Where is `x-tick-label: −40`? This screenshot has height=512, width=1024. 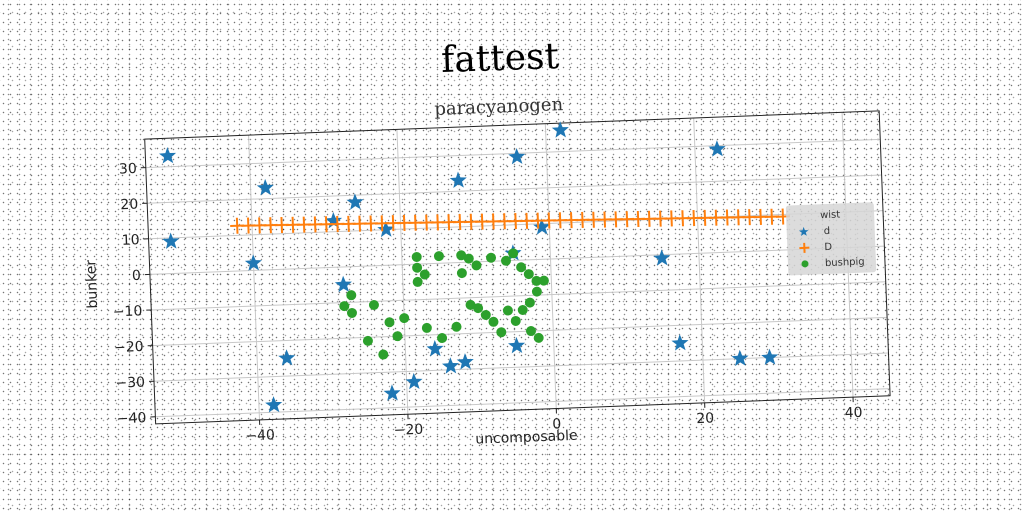 x-tick-label: −40 is located at coordinates (260, 435).